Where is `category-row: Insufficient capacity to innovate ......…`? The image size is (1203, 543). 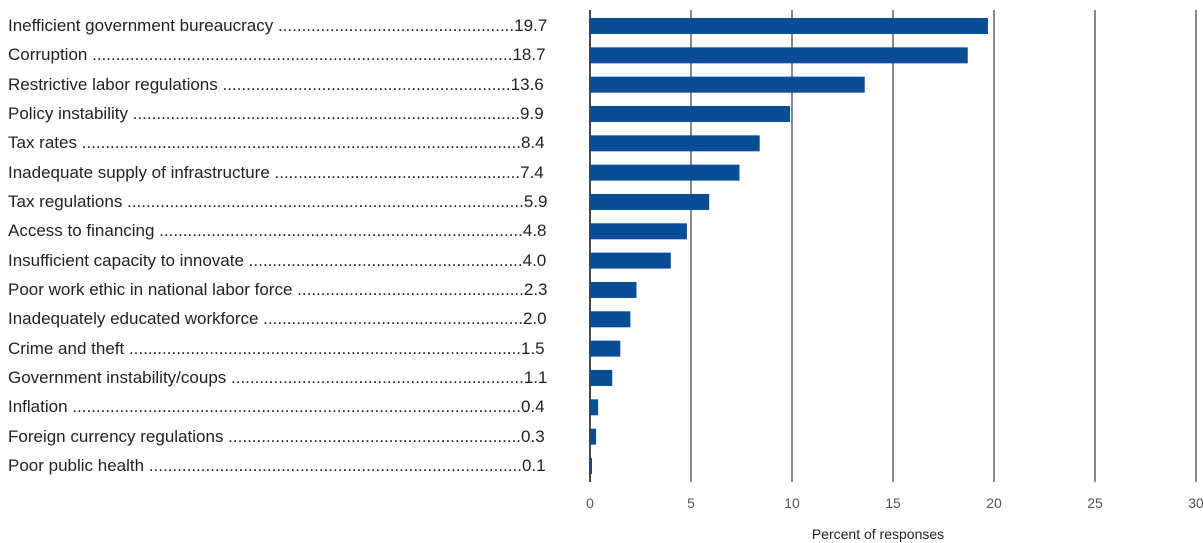
category-row: Insufficient capacity to innovate ......… is located at coordinates (277, 261).